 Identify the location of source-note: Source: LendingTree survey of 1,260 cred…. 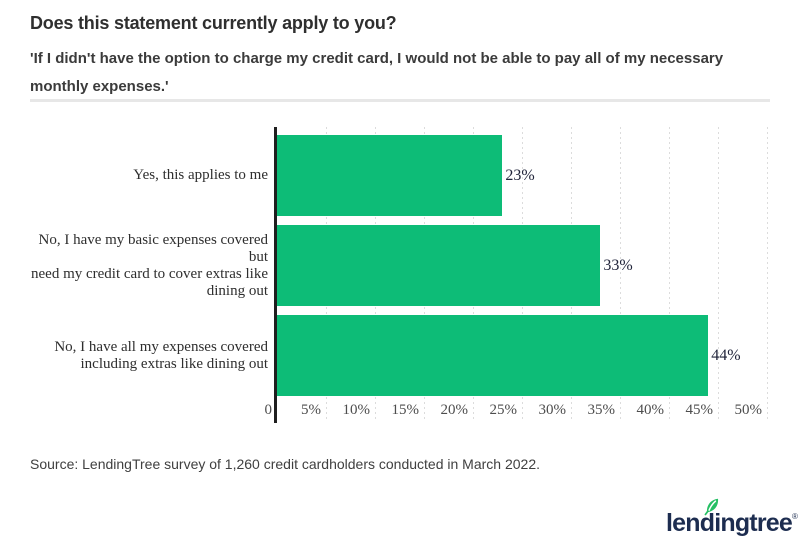
(285, 464).